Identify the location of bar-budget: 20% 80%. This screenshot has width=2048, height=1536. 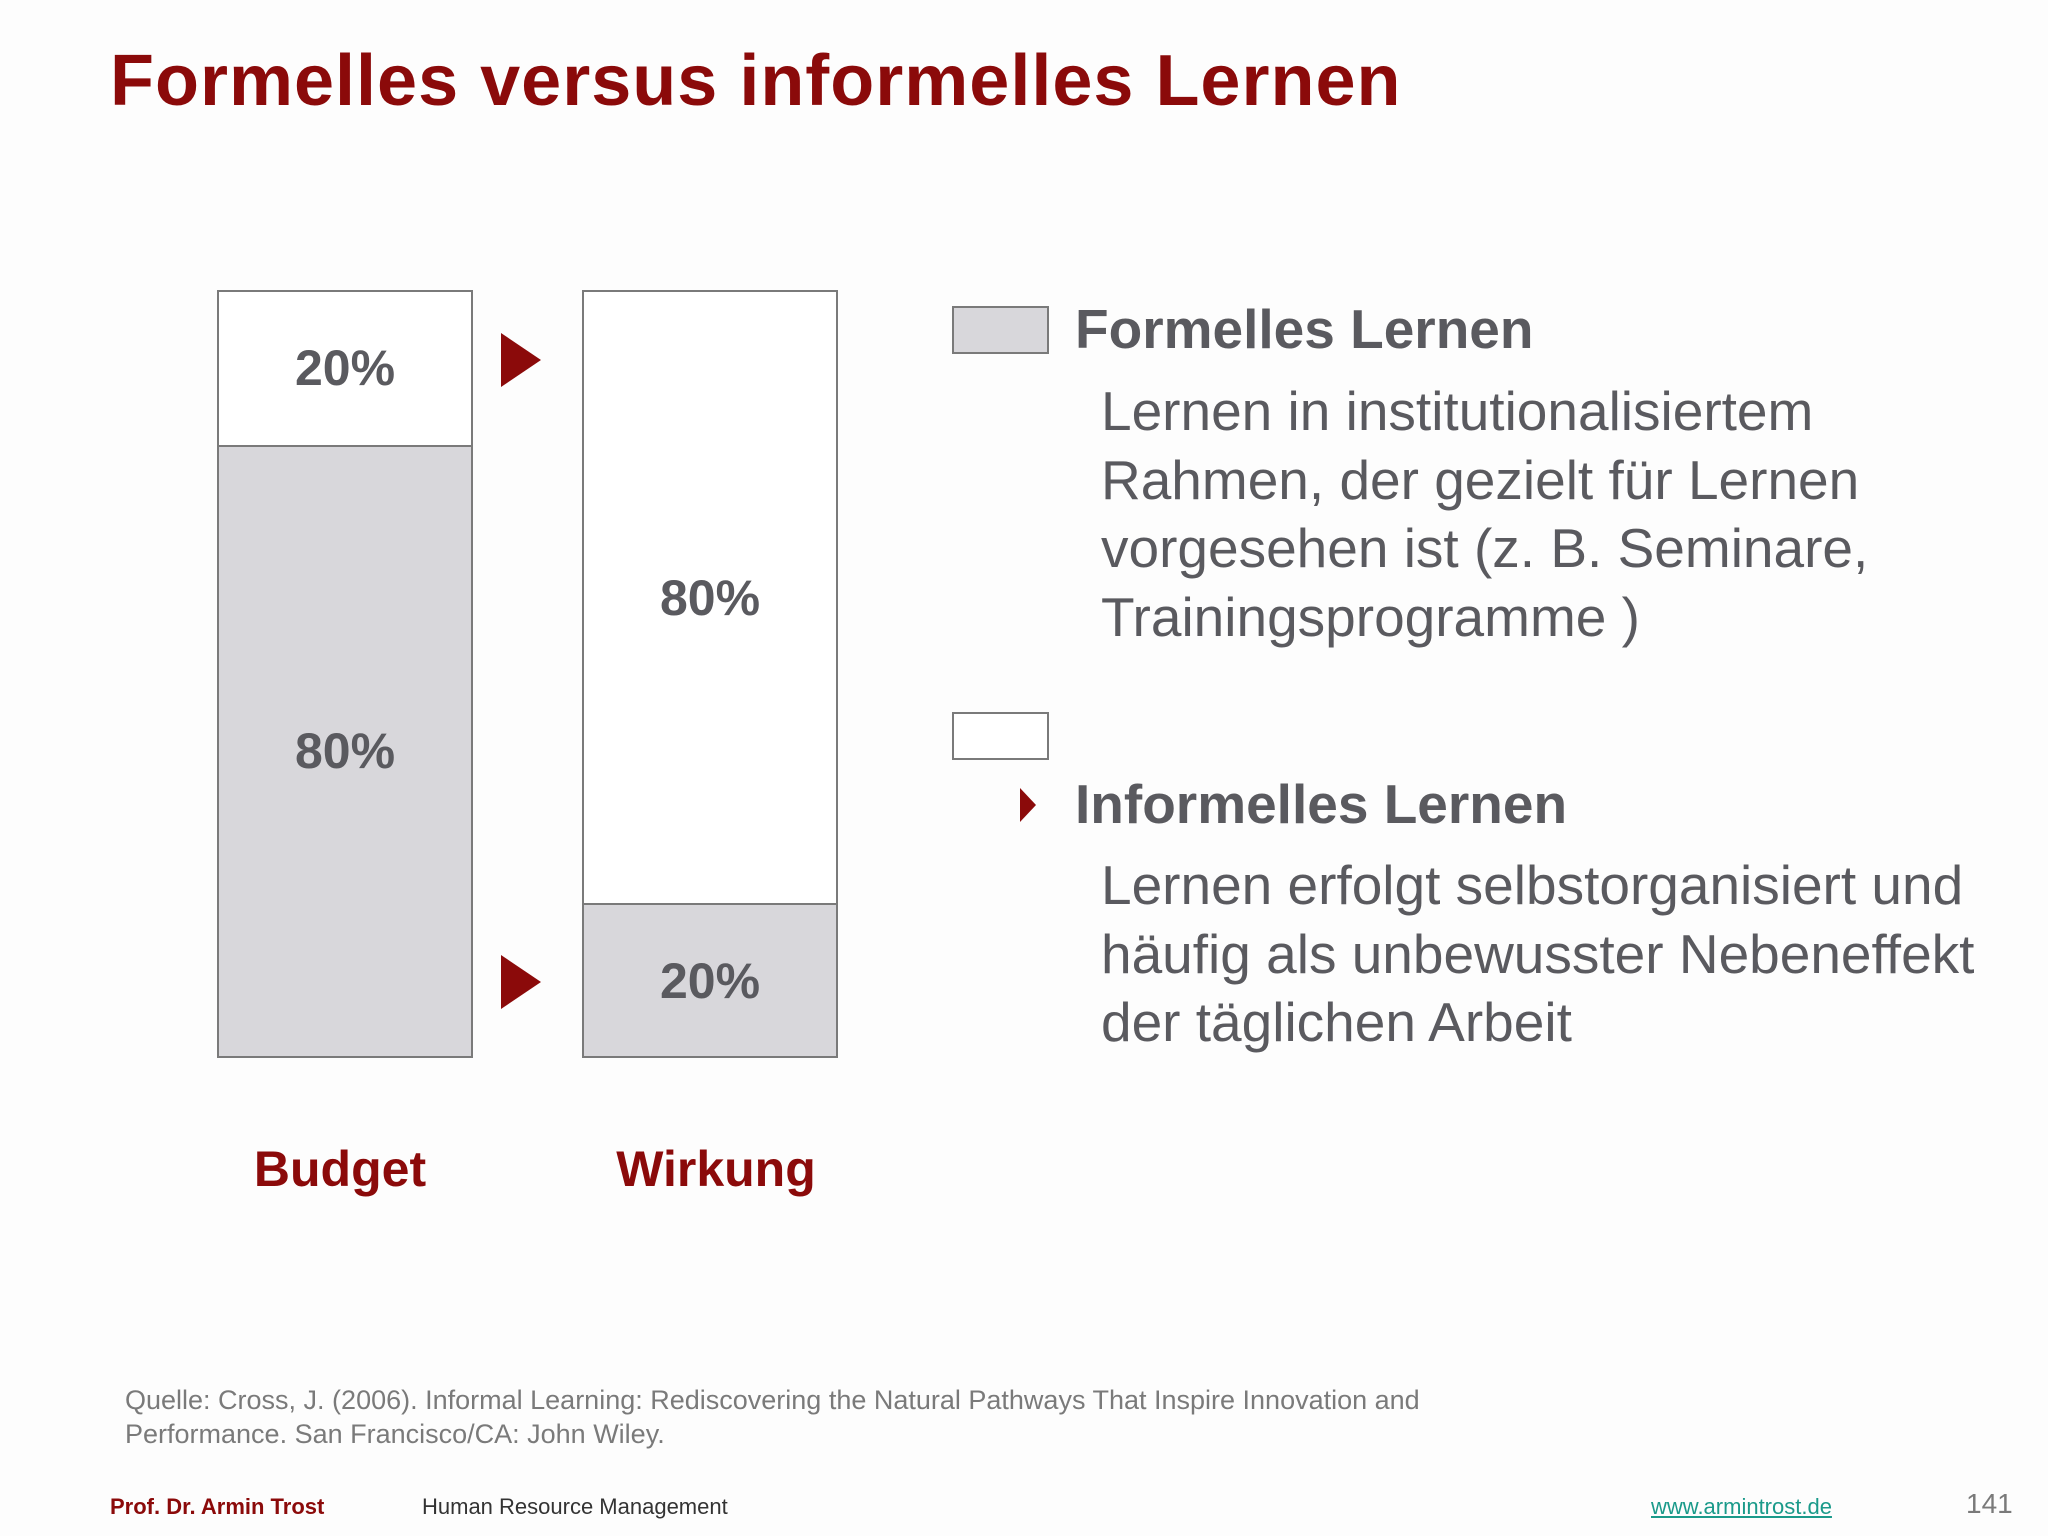
(345, 674).